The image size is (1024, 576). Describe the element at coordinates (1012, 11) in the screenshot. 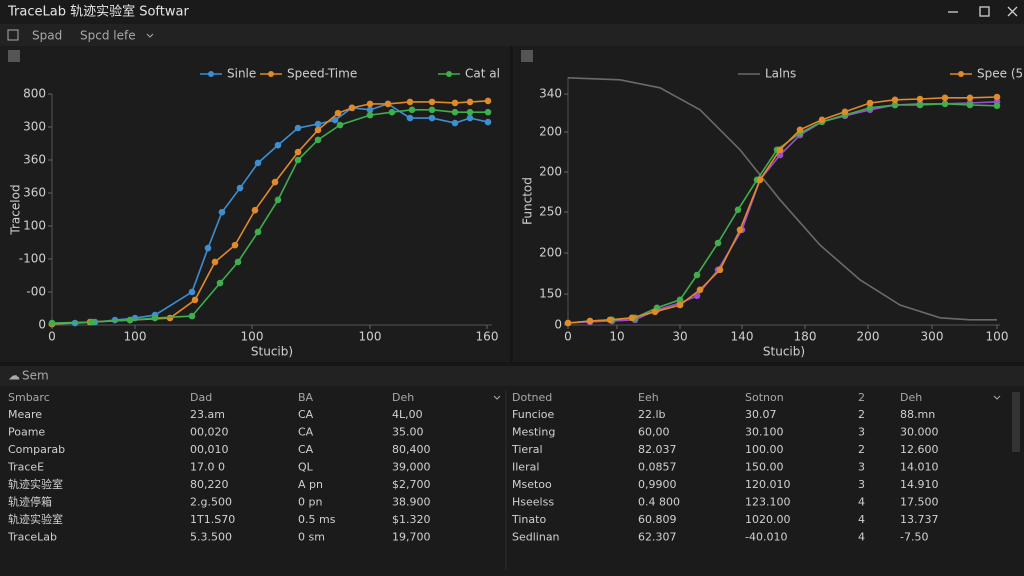

I see `close-button` at that location.